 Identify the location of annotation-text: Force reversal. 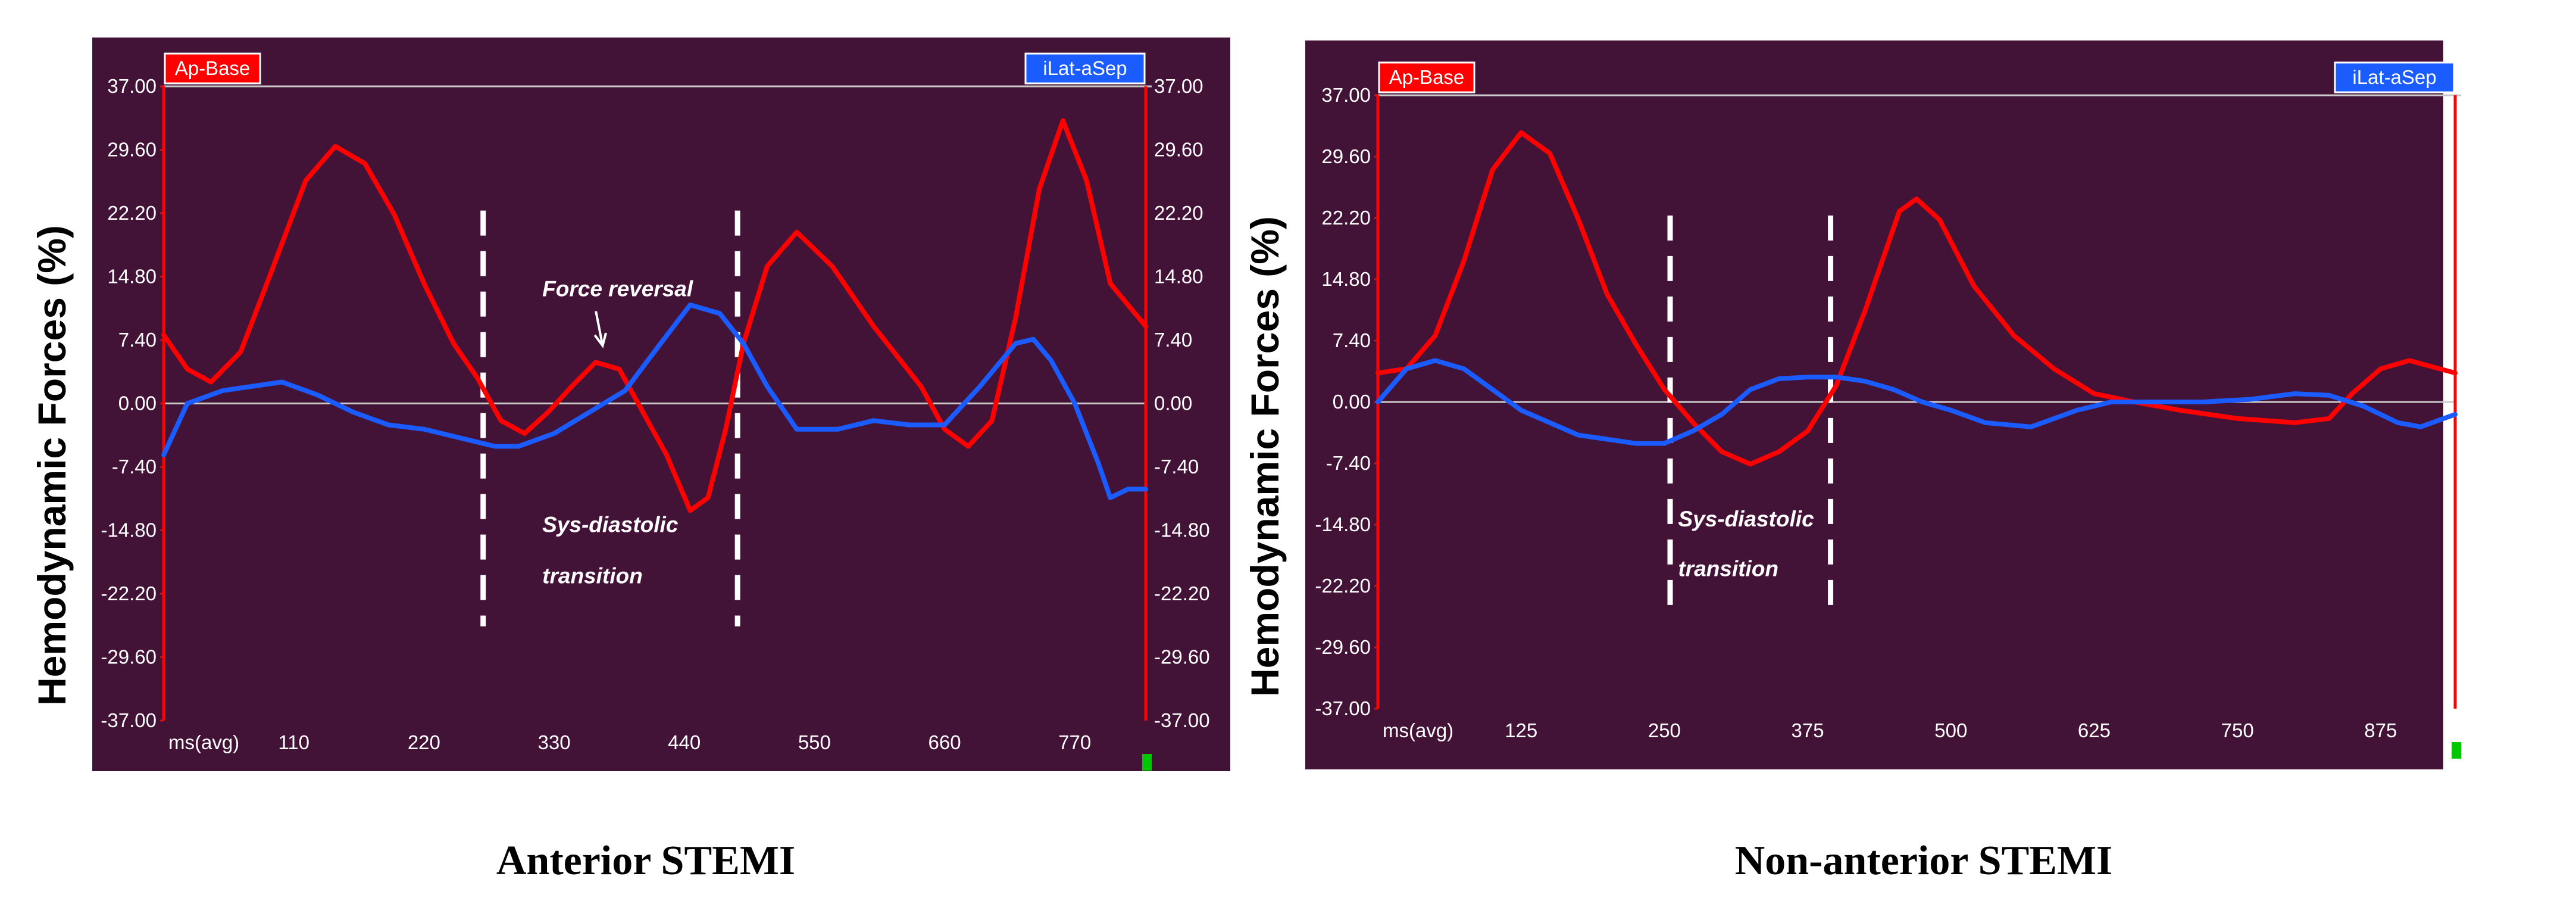
(617, 289).